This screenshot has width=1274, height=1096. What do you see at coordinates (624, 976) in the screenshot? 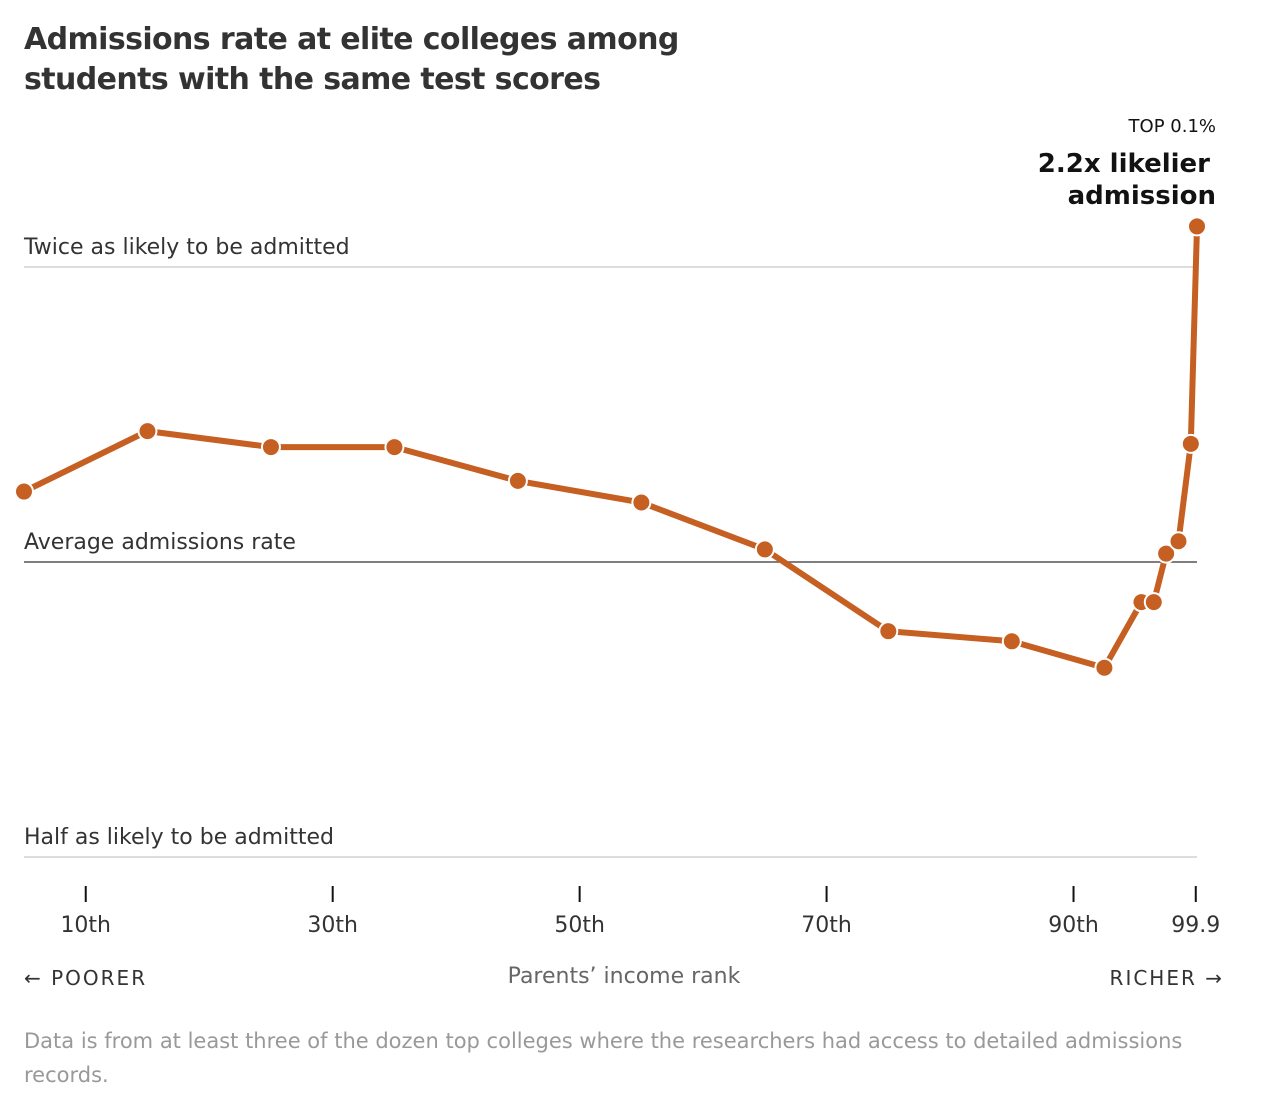
I see `x-axis-label: Parents’ income rank` at bounding box center [624, 976].